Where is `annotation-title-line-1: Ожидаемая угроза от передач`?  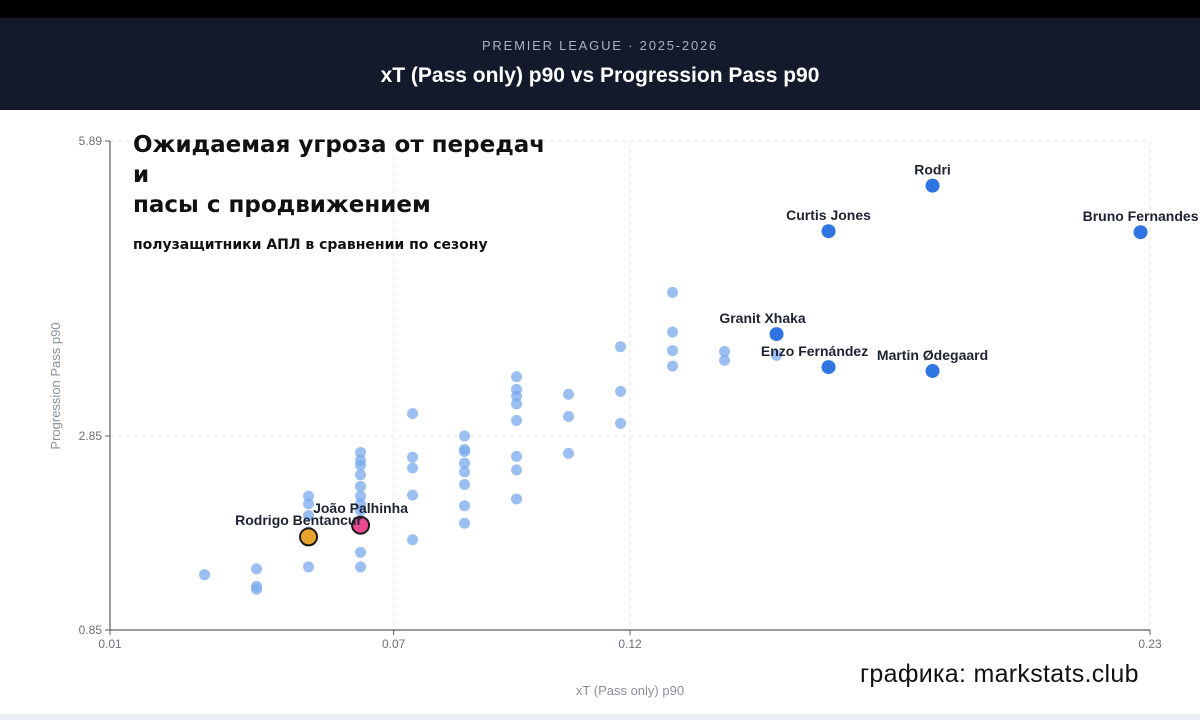 annotation-title-line-1: Ожидаемая угроза от передач is located at coordinates (339, 145).